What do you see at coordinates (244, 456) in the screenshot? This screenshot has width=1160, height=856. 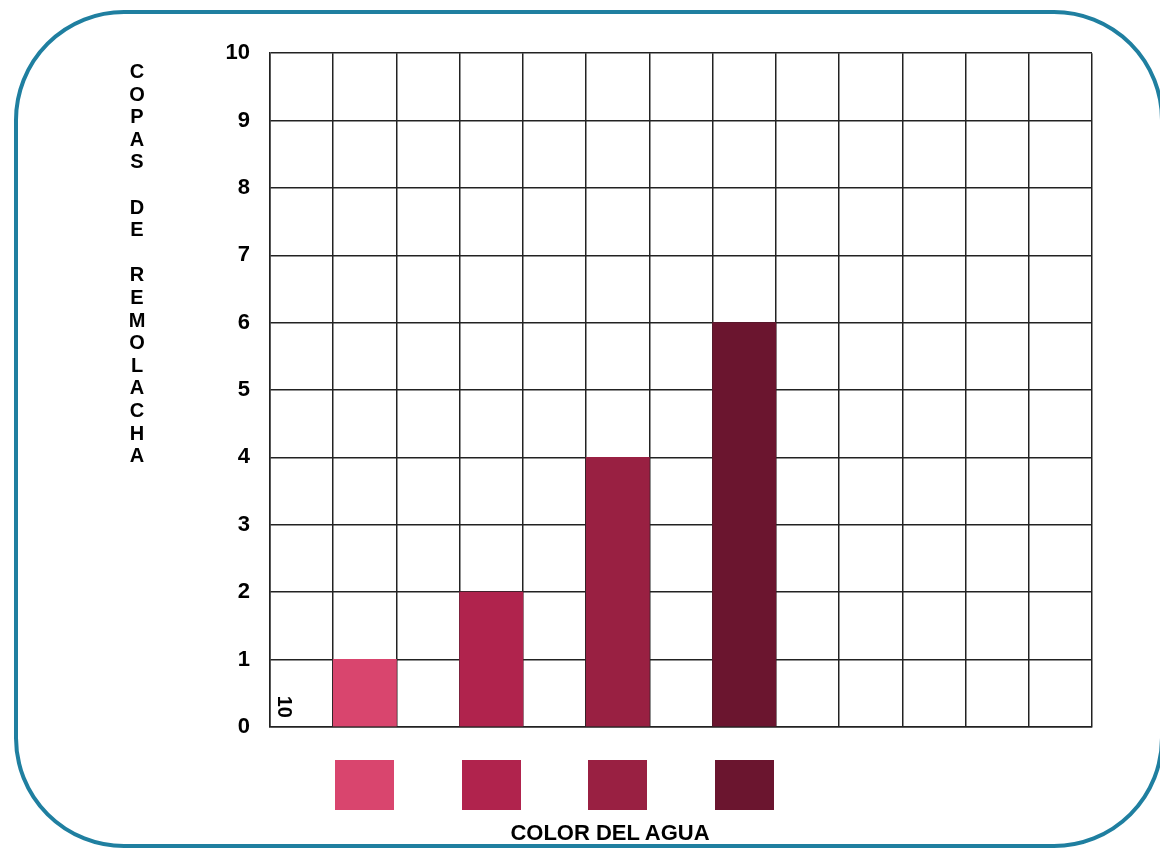 I see `y-tick-label: 4` at bounding box center [244, 456].